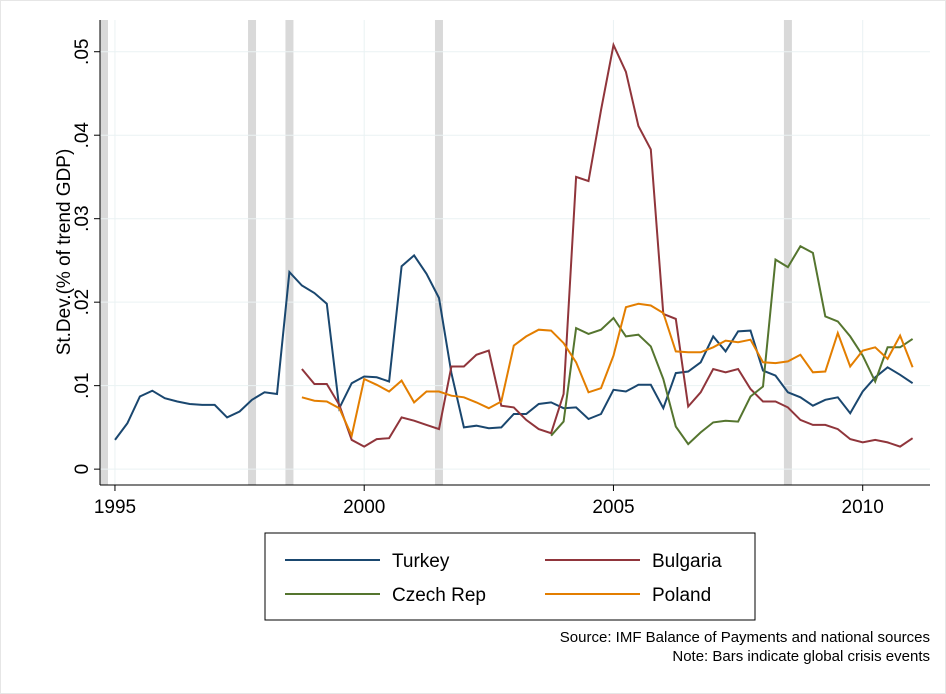 This screenshot has height=694, width=946. What do you see at coordinates (510, 576) in the screenshot?
I see `legend-box` at bounding box center [510, 576].